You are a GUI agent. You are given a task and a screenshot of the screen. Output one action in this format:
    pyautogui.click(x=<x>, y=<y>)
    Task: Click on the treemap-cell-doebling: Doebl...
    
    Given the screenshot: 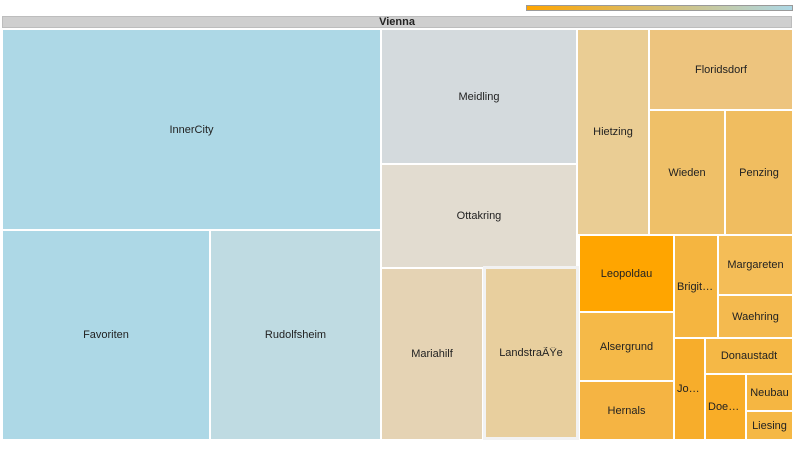 What is the action you would take?
    pyautogui.click(x=725, y=407)
    